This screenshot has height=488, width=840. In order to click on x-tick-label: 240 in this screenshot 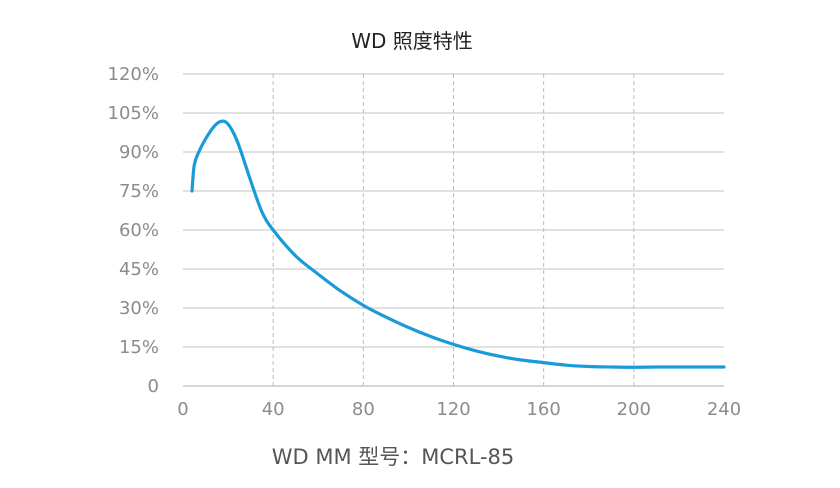, I will do `click(724, 409)`.